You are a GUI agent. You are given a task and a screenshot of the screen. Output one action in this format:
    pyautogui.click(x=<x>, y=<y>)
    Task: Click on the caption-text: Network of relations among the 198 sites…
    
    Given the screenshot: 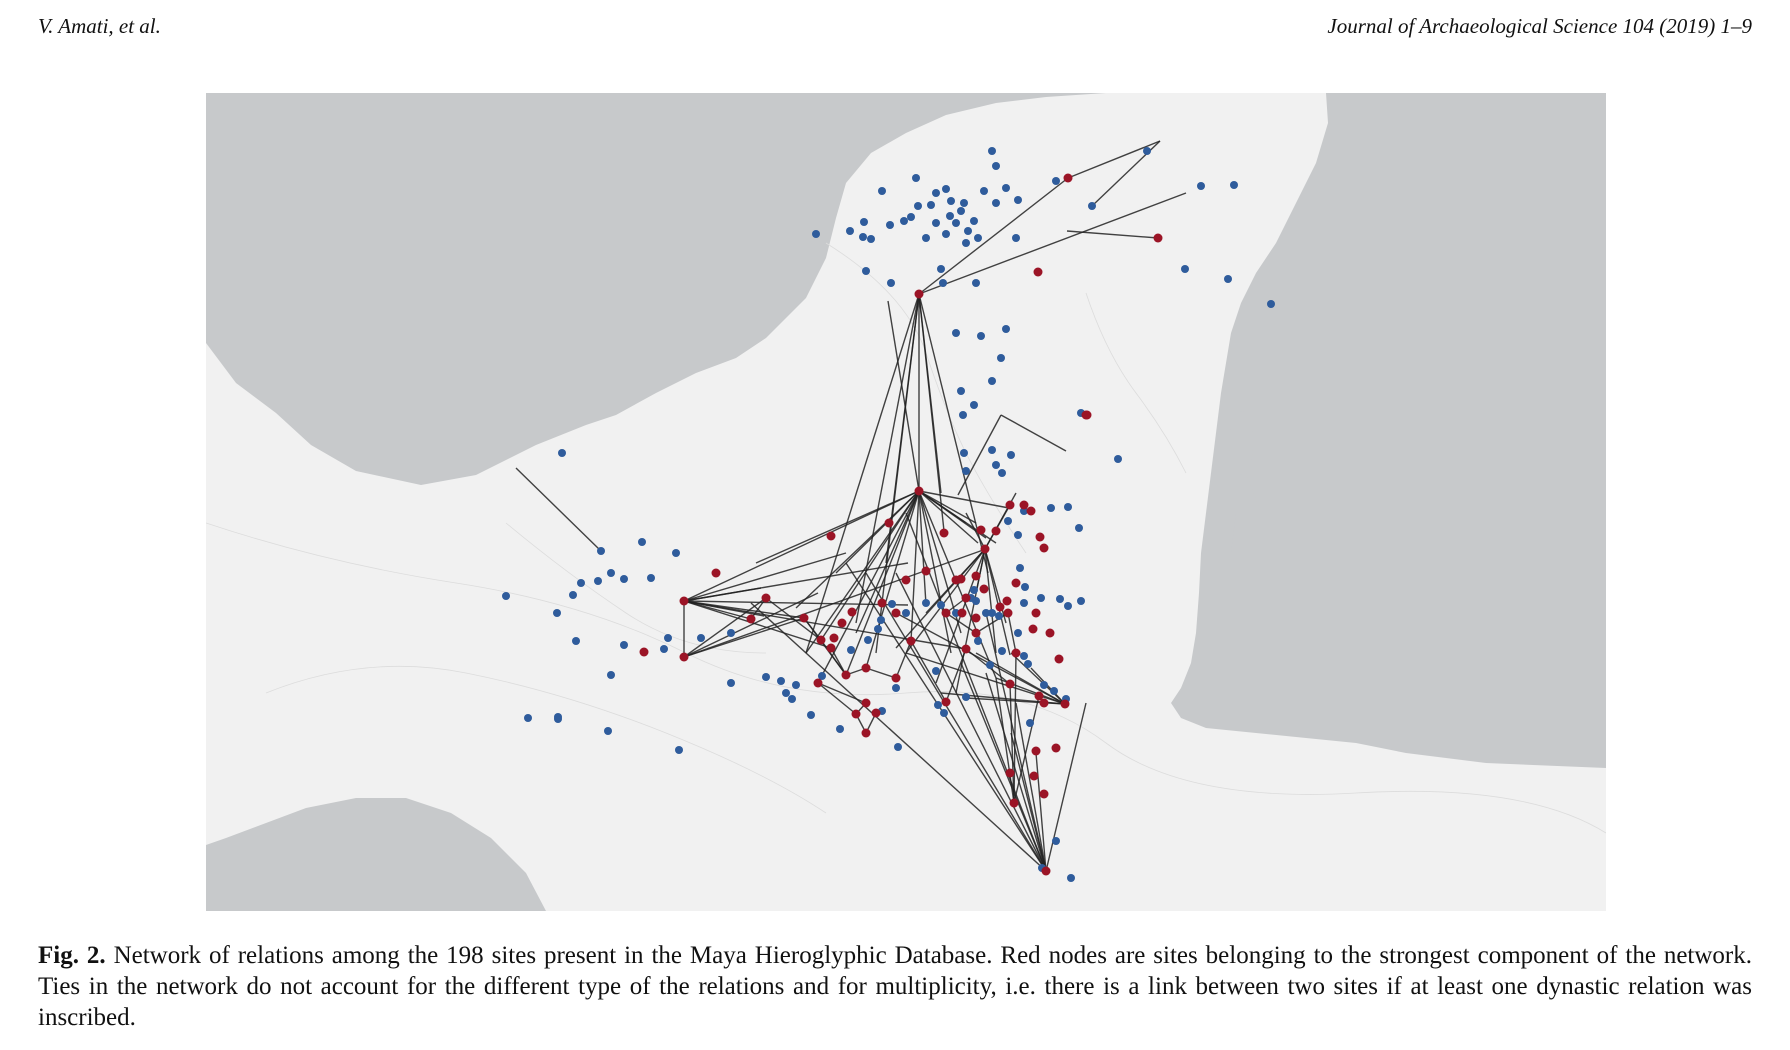 What is the action you would take?
    pyautogui.click(x=895, y=986)
    